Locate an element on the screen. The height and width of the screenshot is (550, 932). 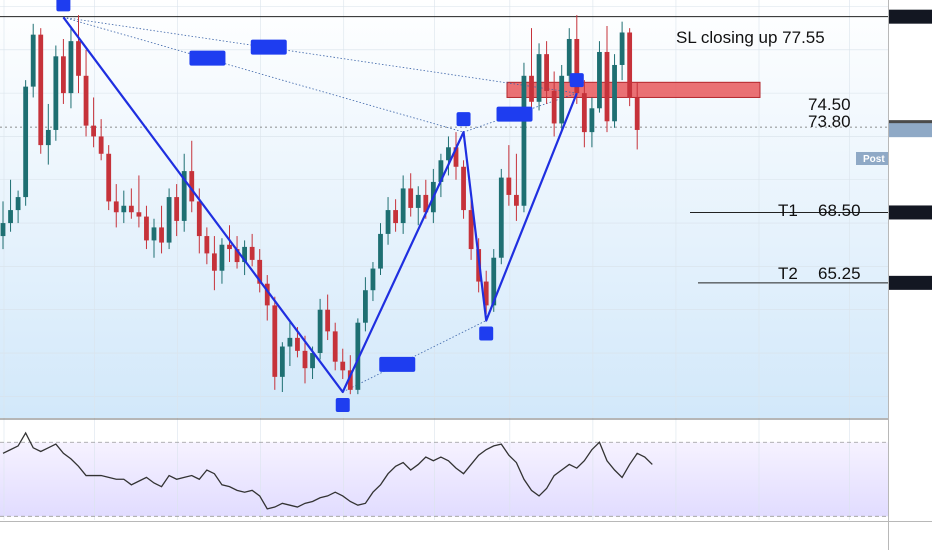
t1-label: T1 is located at coordinates (788, 210).